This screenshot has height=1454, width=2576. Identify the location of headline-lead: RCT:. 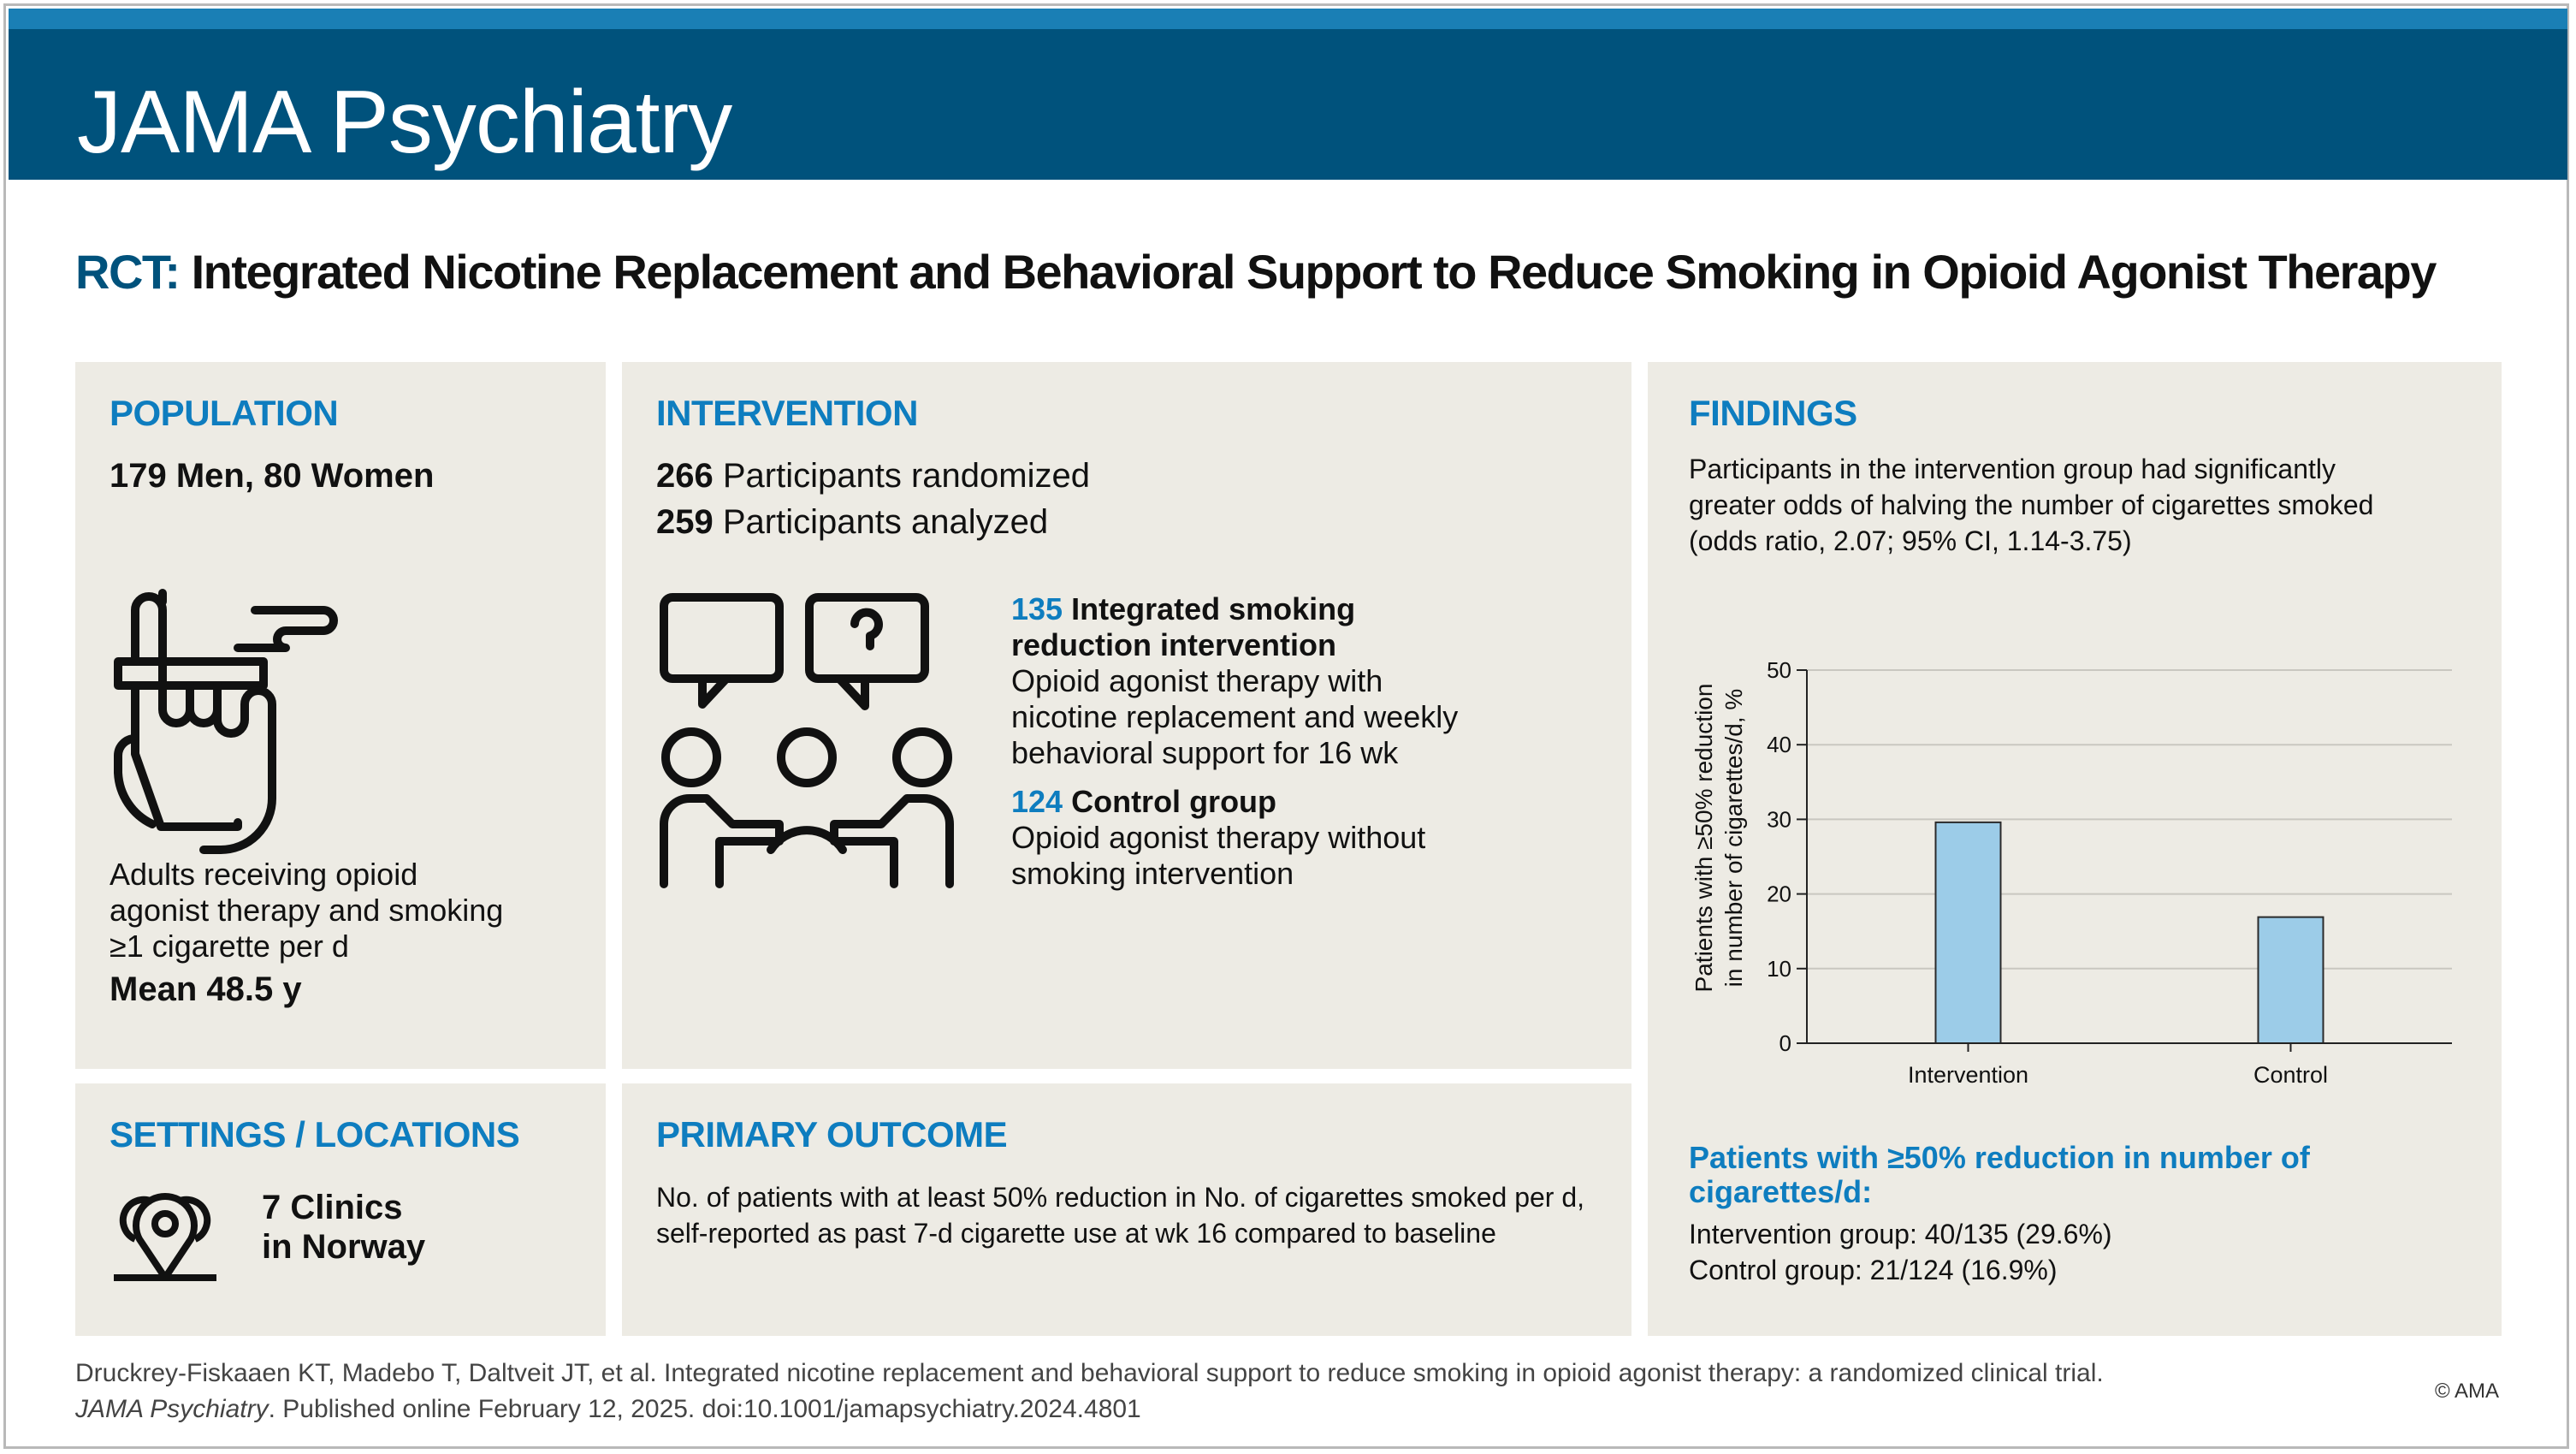
(128, 272).